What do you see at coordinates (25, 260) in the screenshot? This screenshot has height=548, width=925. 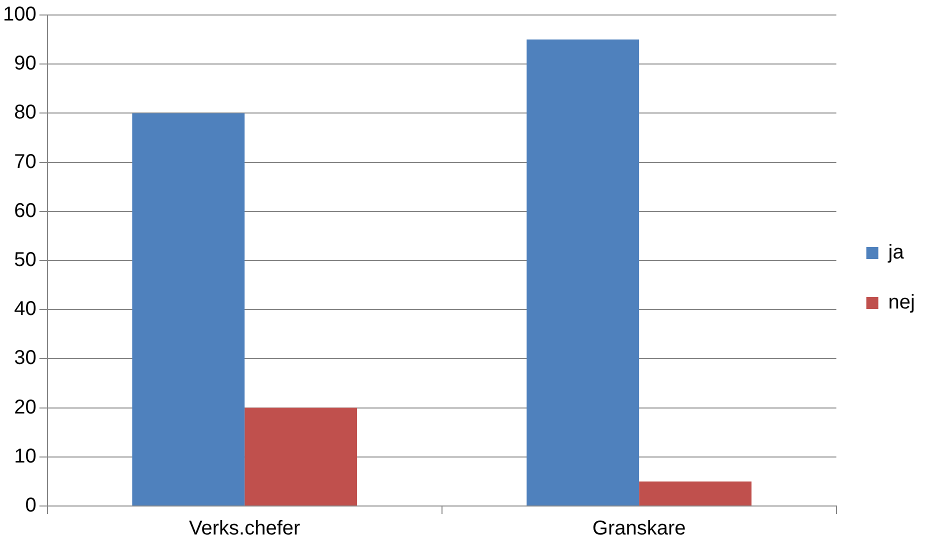 I see `y-tick-label: 50` at bounding box center [25, 260].